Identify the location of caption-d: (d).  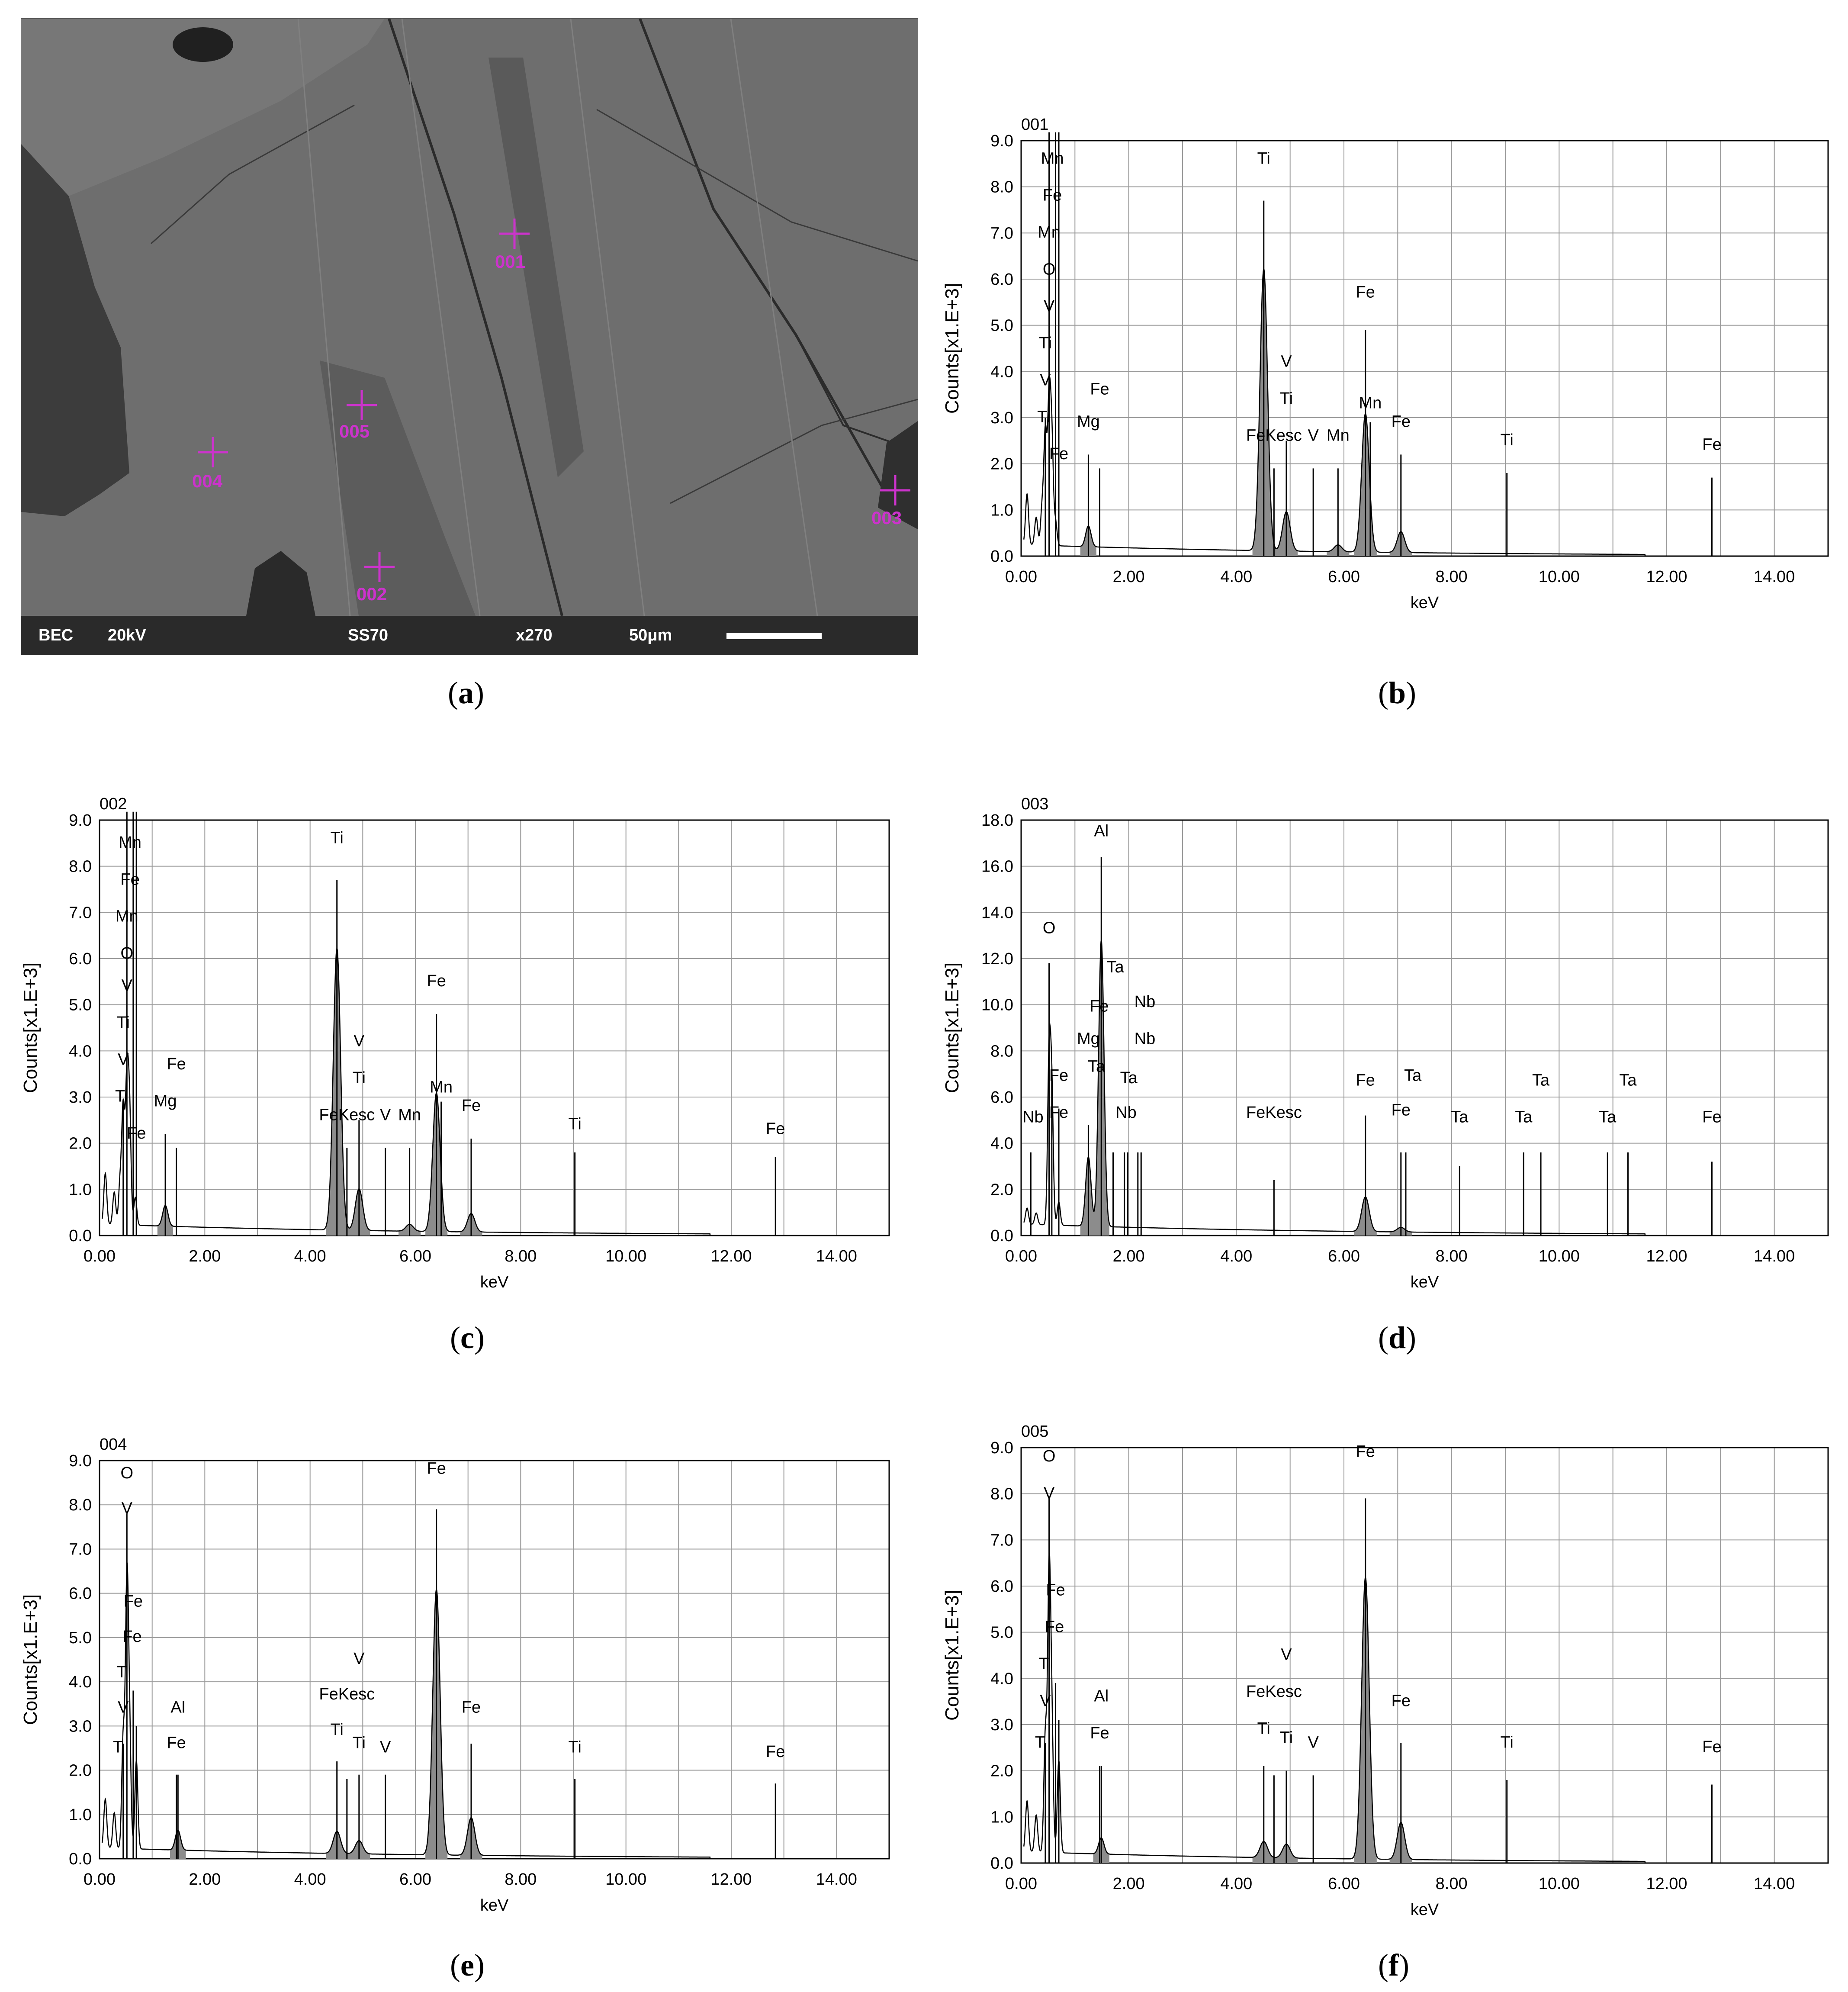
(1397, 1337).